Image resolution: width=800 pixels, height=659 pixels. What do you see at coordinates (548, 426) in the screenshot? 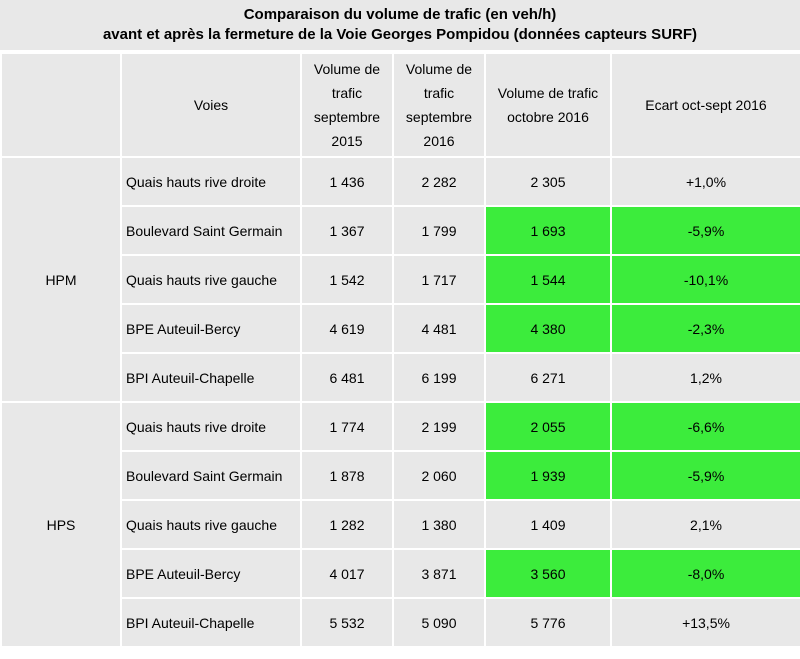
I see `oct-2016-cell: 2 055` at bounding box center [548, 426].